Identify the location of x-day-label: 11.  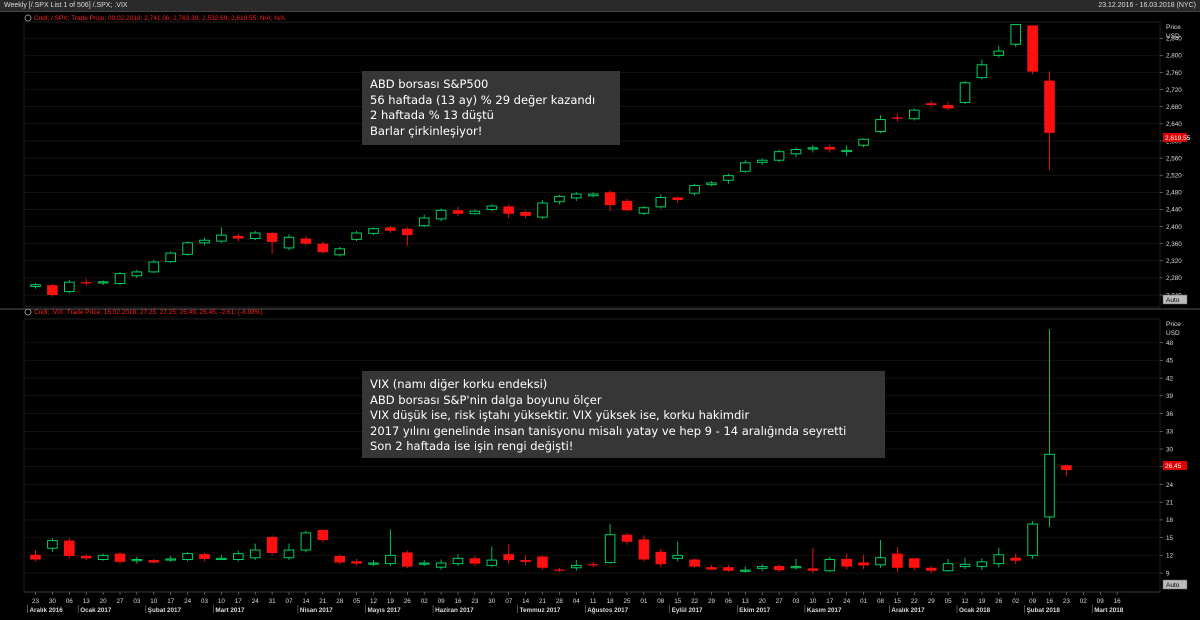
(593, 601).